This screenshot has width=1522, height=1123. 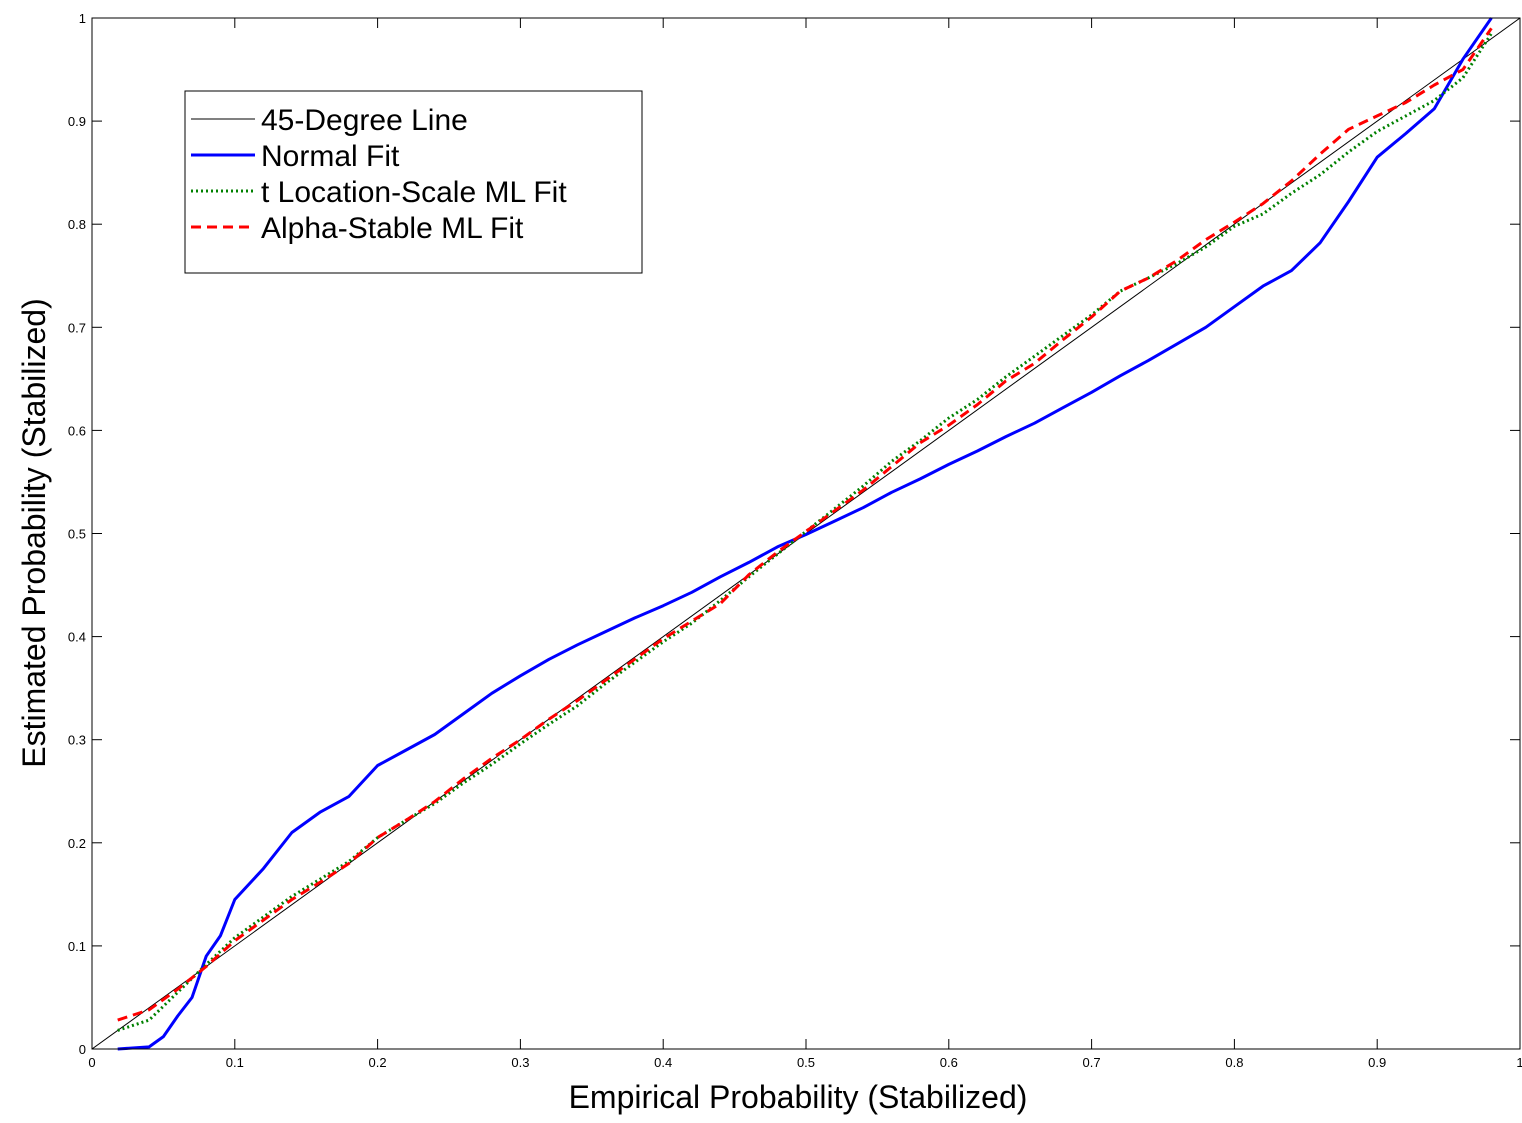 What do you see at coordinates (77, 121) in the screenshot?
I see `y-tick-label: 0.9` at bounding box center [77, 121].